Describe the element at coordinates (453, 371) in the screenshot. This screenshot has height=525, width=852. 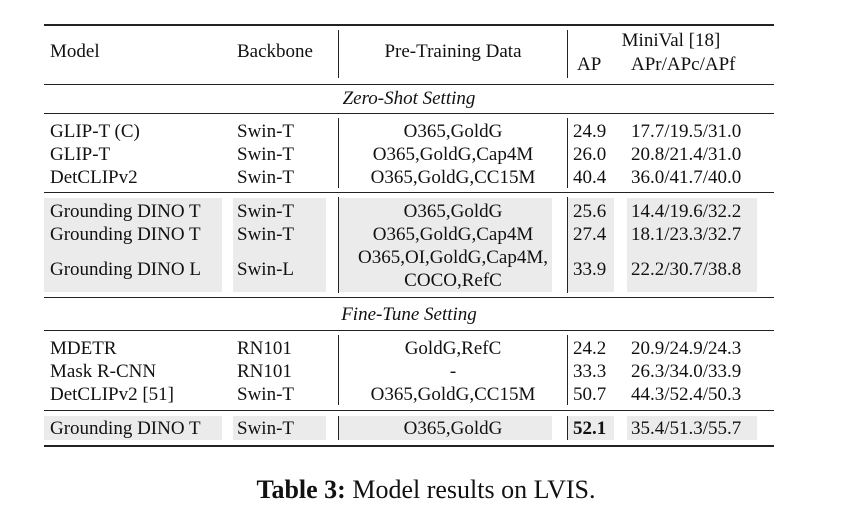
I see `cell-data: -` at that location.